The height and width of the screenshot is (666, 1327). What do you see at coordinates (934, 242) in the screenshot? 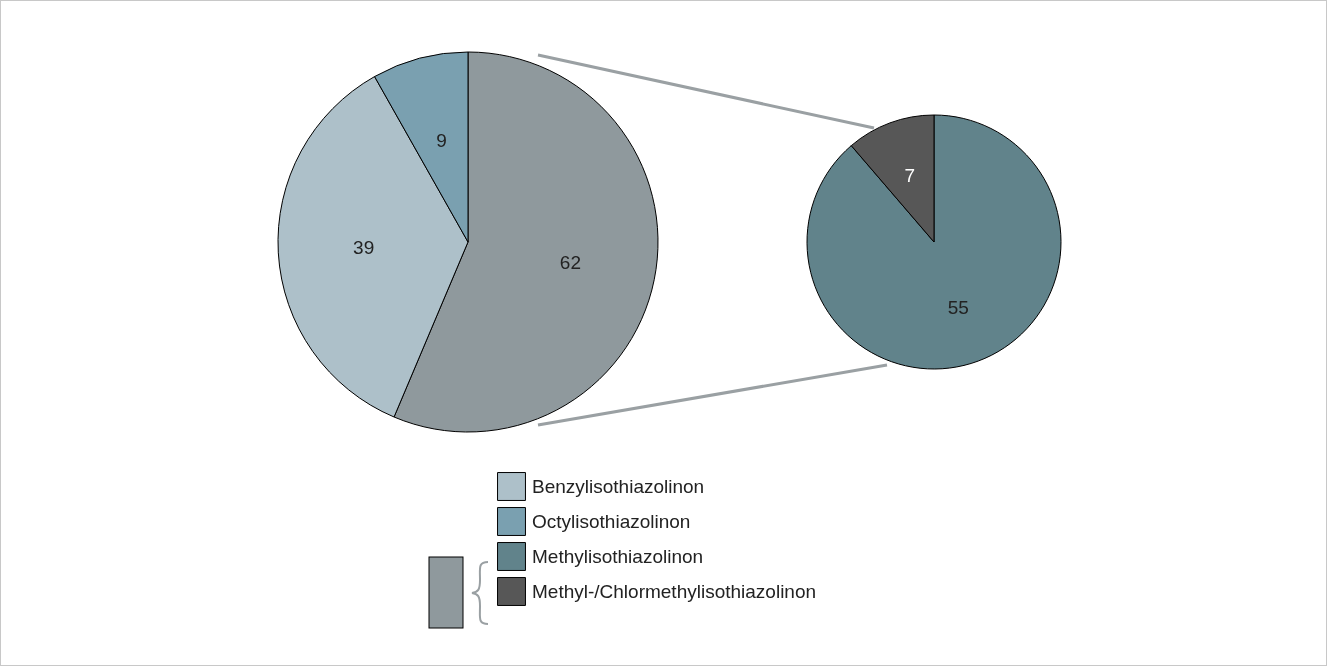
I see `pie-slice` at bounding box center [934, 242].